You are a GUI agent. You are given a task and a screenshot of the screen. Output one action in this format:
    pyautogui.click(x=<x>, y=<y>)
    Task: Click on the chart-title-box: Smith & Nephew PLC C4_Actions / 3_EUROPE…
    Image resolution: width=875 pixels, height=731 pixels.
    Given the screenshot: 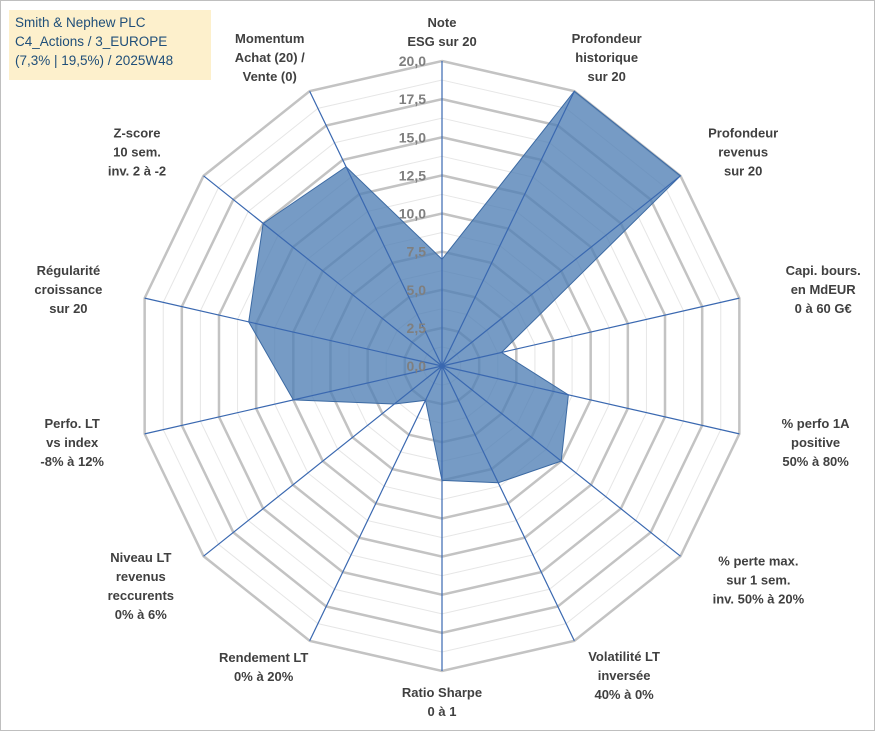 What is the action you would take?
    pyautogui.click(x=110, y=45)
    